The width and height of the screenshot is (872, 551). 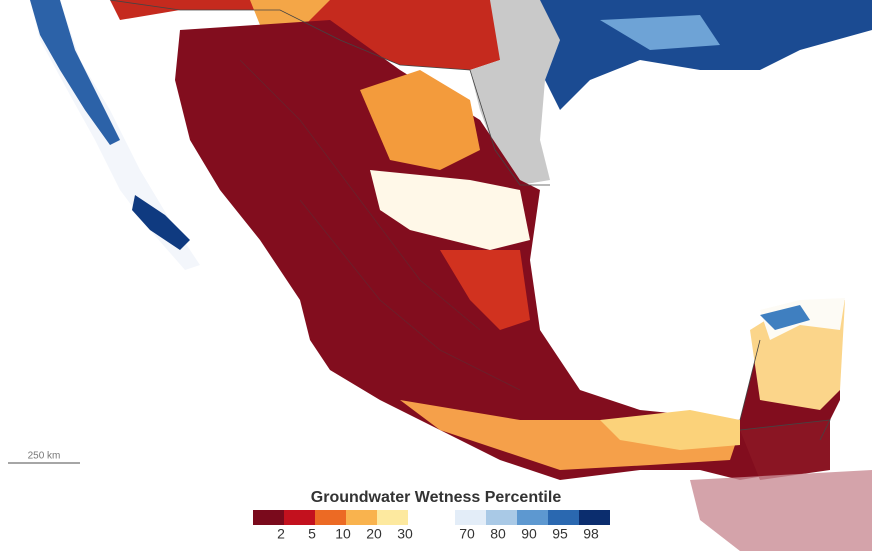 What do you see at coordinates (529, 534) in the screenshot?
I see `legend-tick-label: 90` at bounding box center [529, 534].